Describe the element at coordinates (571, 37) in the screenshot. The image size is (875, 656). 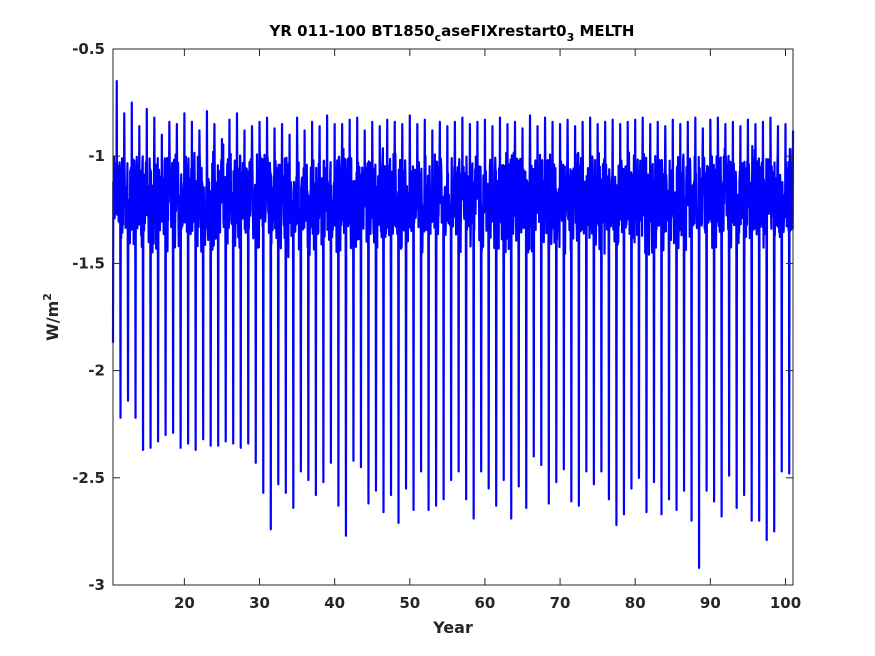
I see `title-sub2: 3` at that location.